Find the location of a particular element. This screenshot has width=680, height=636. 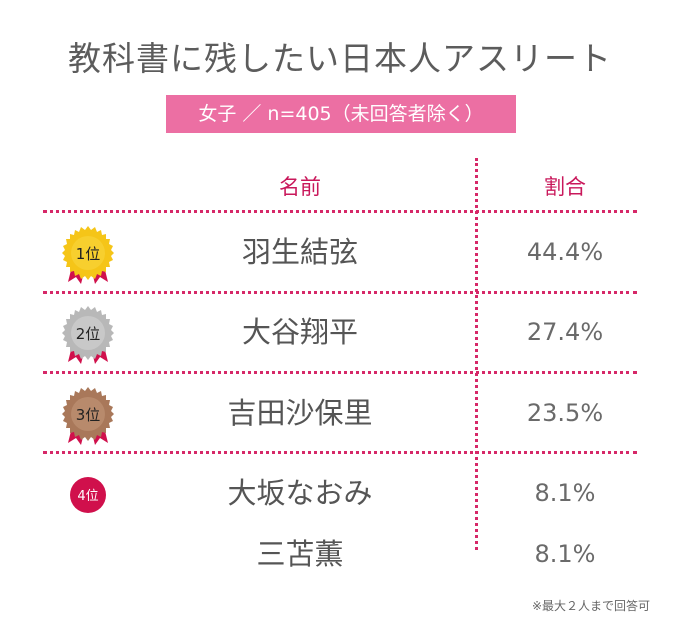

column-header-ratio: 割合 is located at coordinates (565, 187).